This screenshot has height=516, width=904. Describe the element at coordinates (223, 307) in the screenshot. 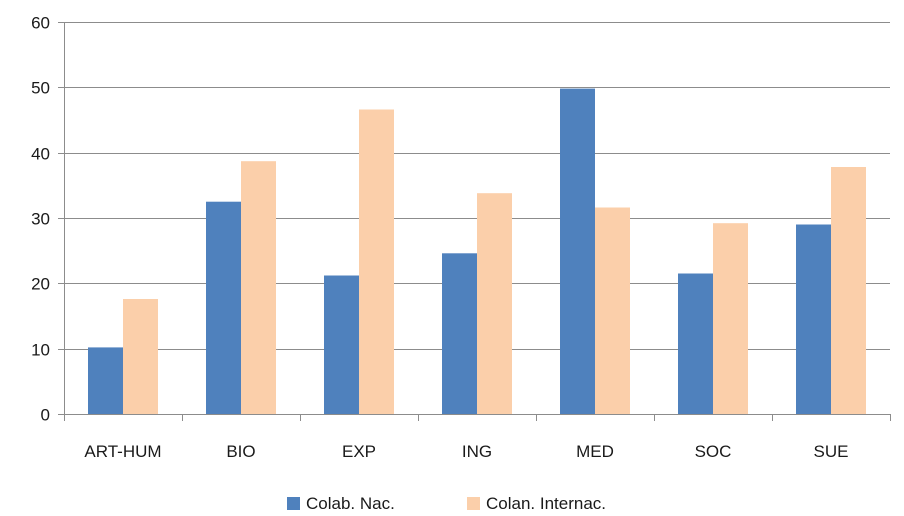

I see `bar-colab-nac-bio` at that location.